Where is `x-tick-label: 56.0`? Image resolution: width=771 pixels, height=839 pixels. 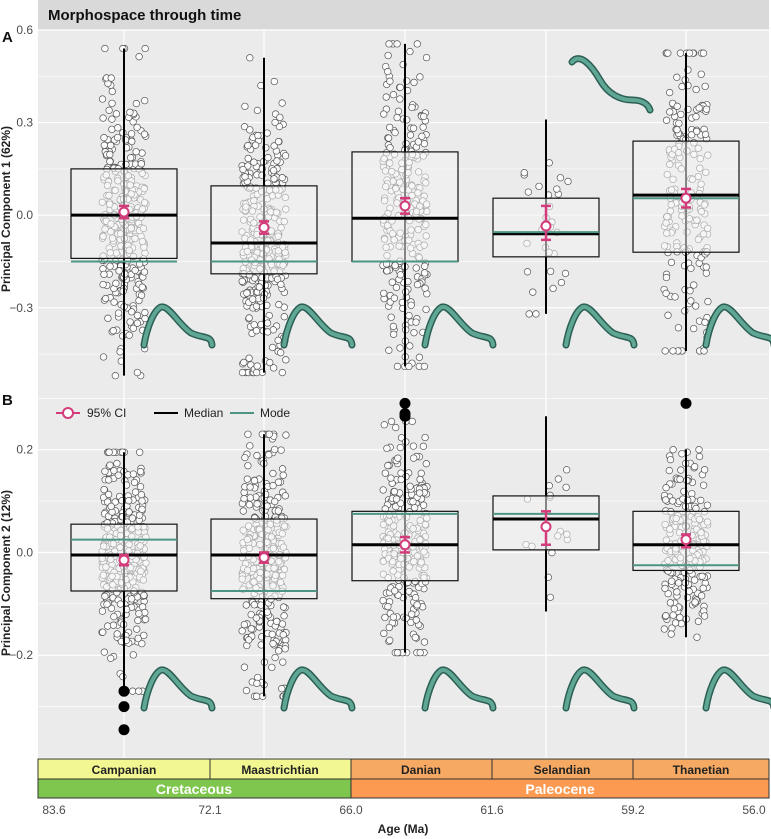
x-tick-label: 56.0 is located at coordinates (754, 810).